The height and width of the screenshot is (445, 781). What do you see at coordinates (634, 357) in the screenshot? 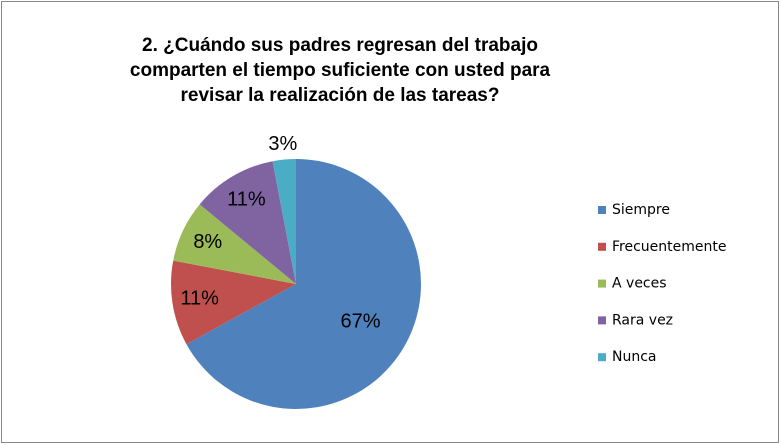
I see `legend-label: Nunca` at bounding box center [634, 357].